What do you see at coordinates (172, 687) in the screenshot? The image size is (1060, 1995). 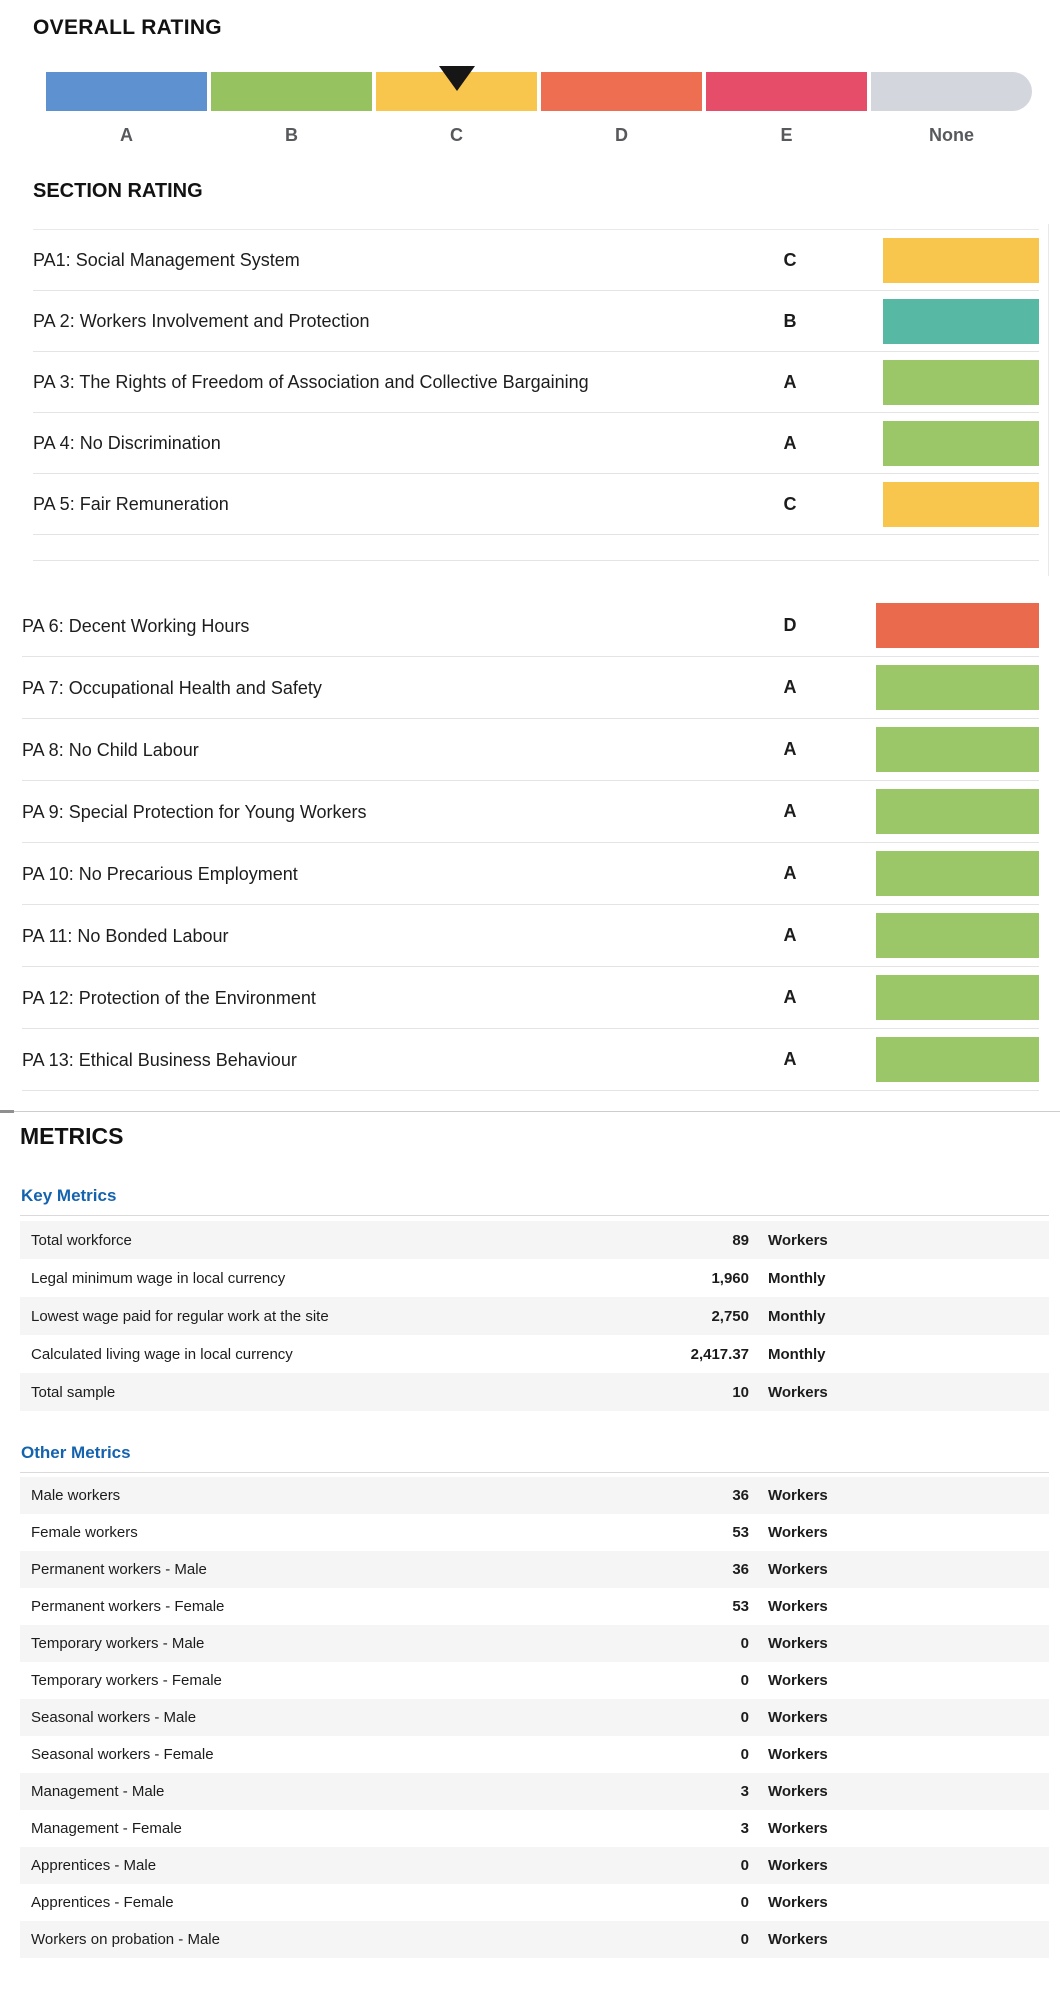 I see `pa-label: PA 7: Occupational Health and Safety` at bounding box center [172, 687].